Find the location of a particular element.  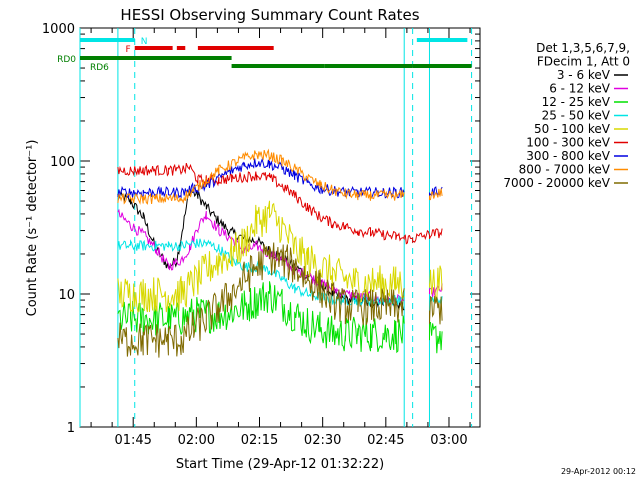

y-tick-label: 100 is located at coordinates (62, 162).